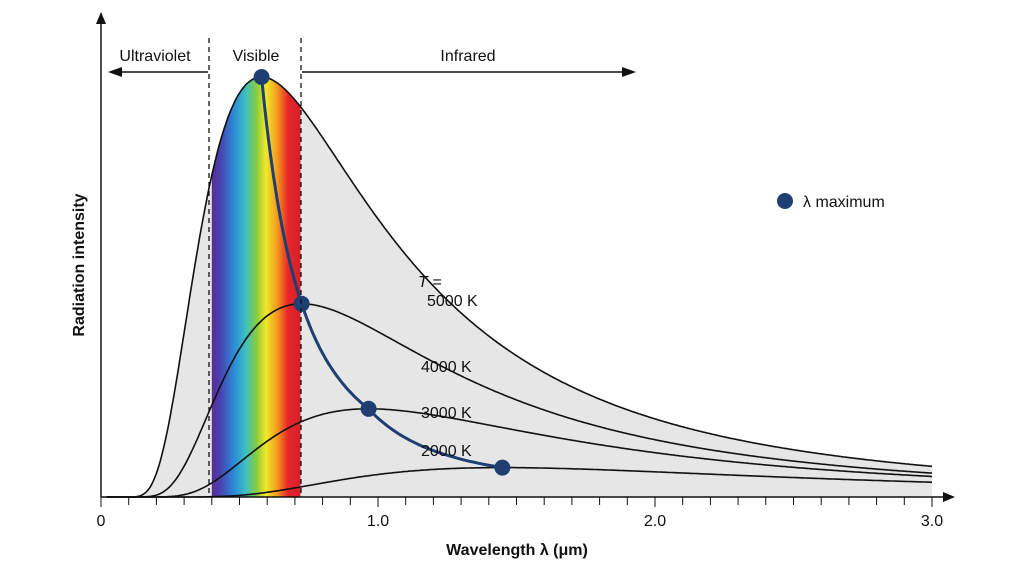 The height and width of the screenshot is (581, 1024). Describe the element at coordinates (79, 264) in the screenshot. I see `y-axis-title: Radiation intensity` at that location.